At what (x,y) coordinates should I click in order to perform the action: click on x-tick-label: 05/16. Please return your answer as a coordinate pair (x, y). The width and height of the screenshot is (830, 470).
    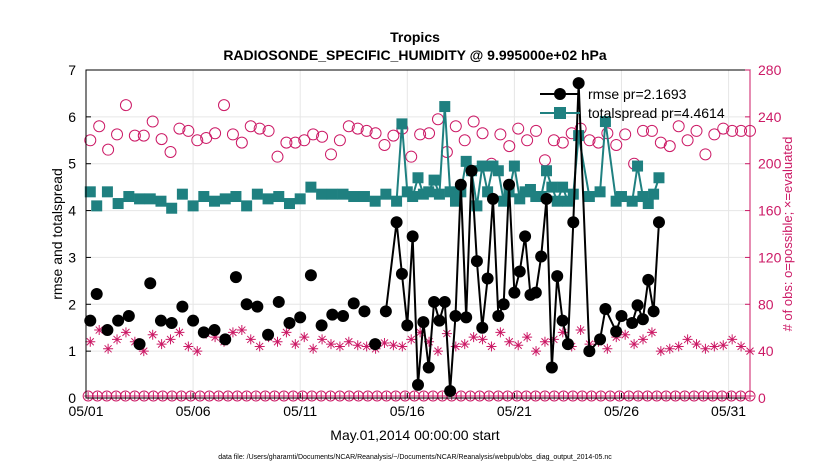
    Looking at the image, I should click on (407, 411).